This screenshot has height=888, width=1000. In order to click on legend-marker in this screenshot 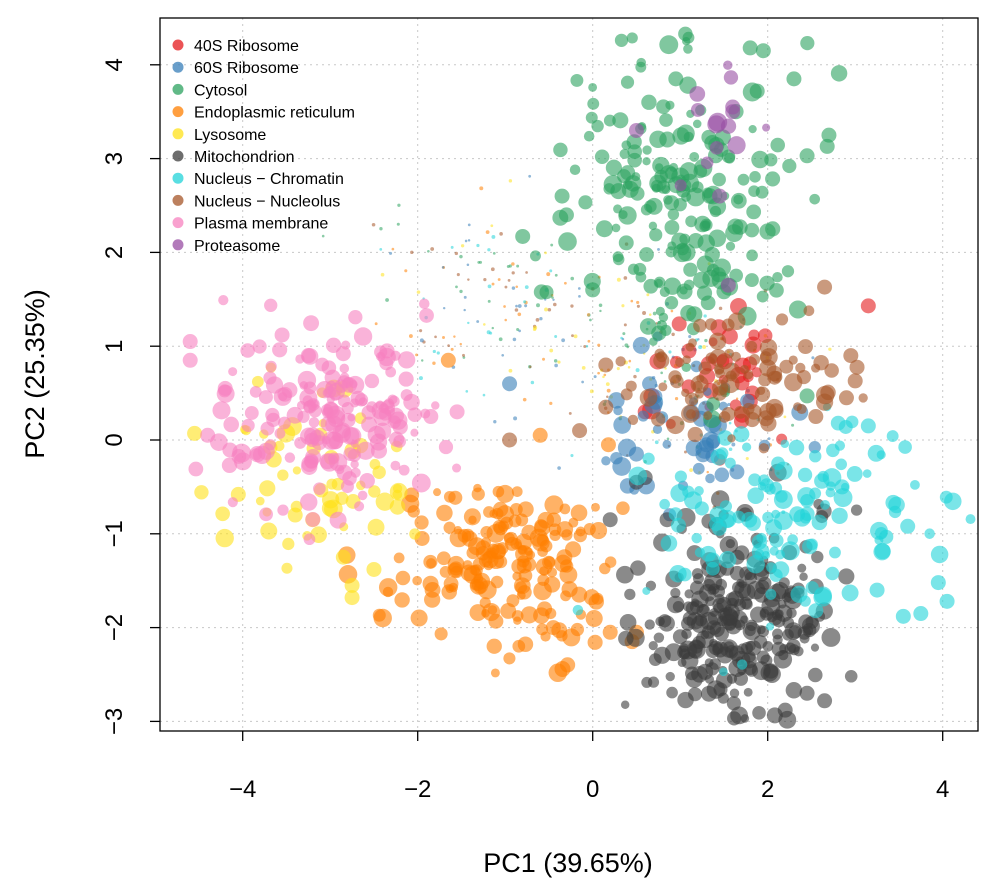, I will do `click(178, 178)`.